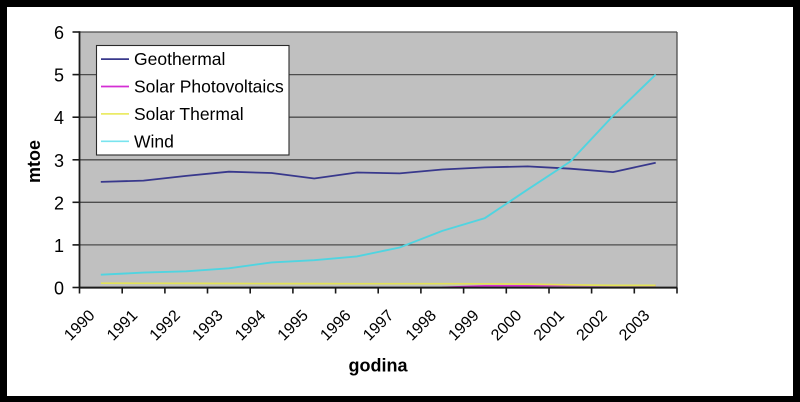 The image size is (800, 402). Describe the element at coordinates (549, 325) in the screenshot. I see `svg-text: 2001` at that location.